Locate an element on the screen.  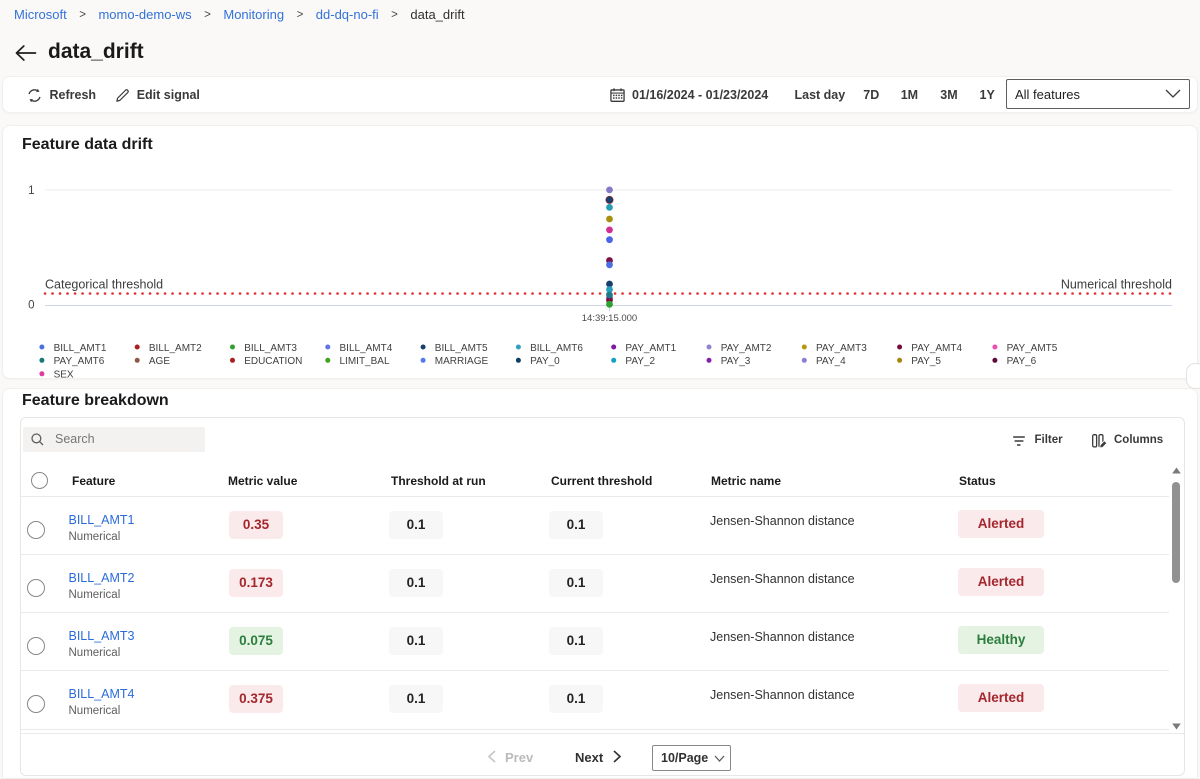
svg-text: 0 is located at coordinates (31, 306).